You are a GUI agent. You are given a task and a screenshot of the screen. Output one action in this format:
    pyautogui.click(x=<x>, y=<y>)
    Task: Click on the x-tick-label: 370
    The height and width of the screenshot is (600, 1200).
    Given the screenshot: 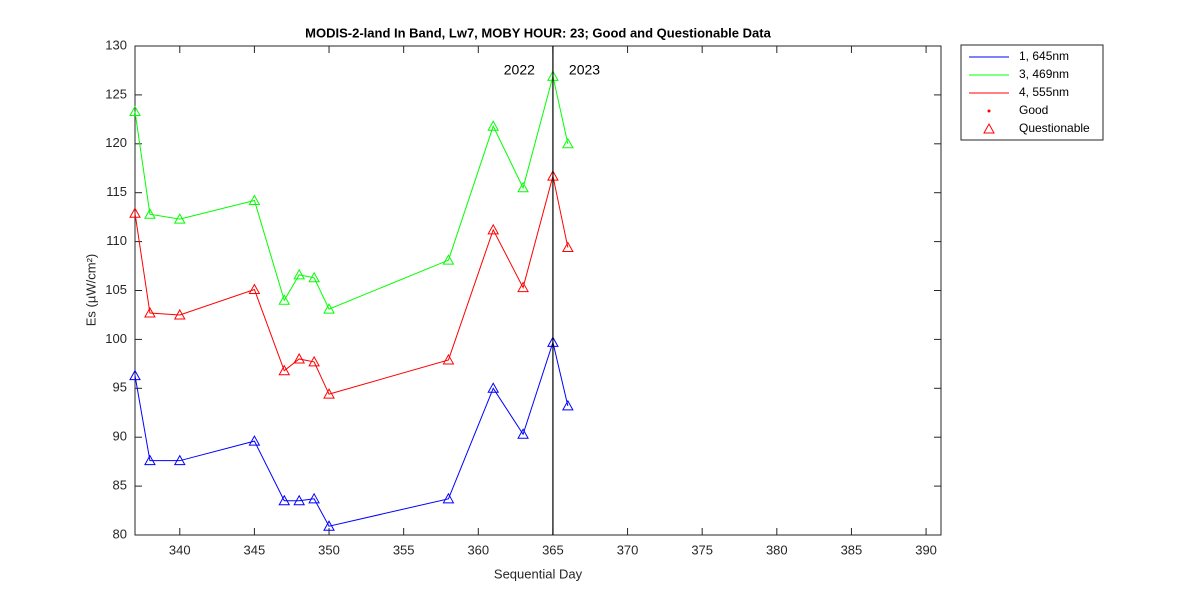 What is the action you would take?
    pyautogui.click(x=628, y=549)
    